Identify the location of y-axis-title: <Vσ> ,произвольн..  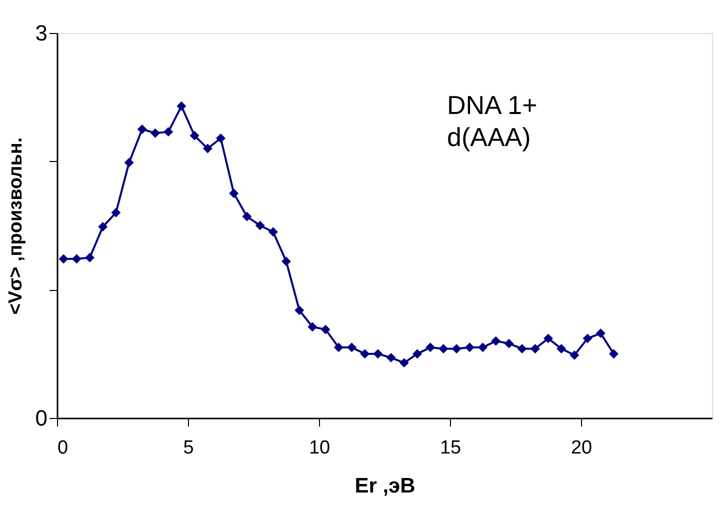
(15, 226).